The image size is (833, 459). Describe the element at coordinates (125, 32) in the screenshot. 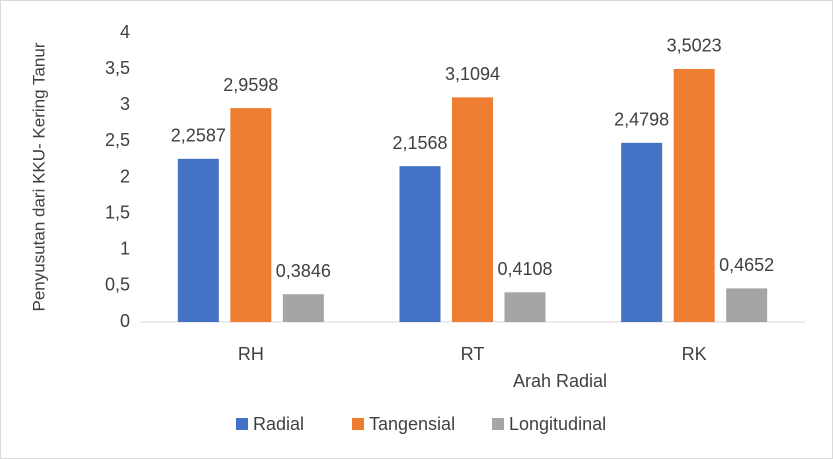

I see `y-tick-label: 4` at that location.